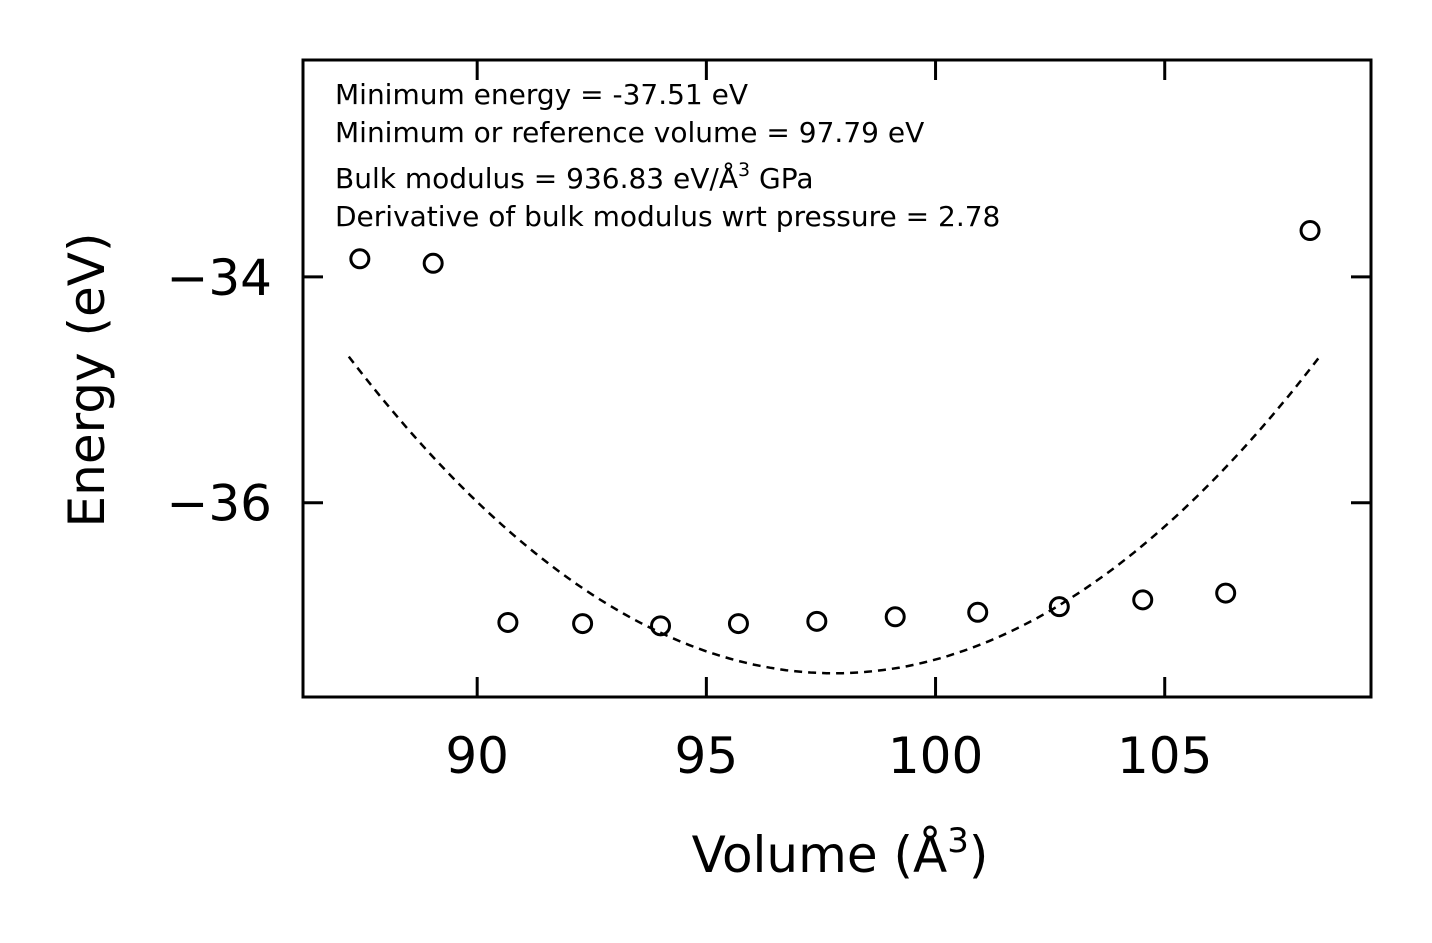  I want to click on y-tick-label: −36, so click(219, 504).